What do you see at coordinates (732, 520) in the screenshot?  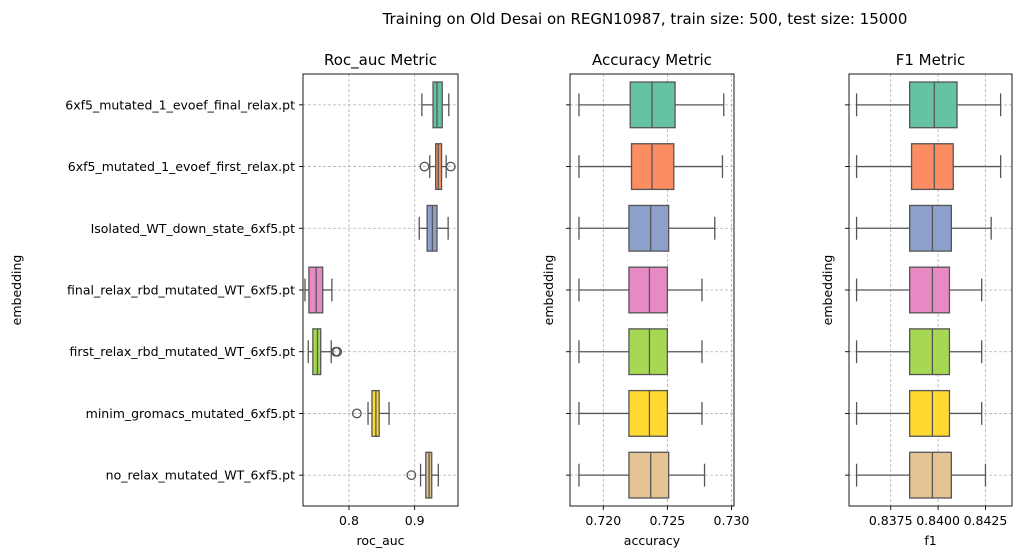 I see `x-tick-label: 0.730` at bounding box center [732, 520].